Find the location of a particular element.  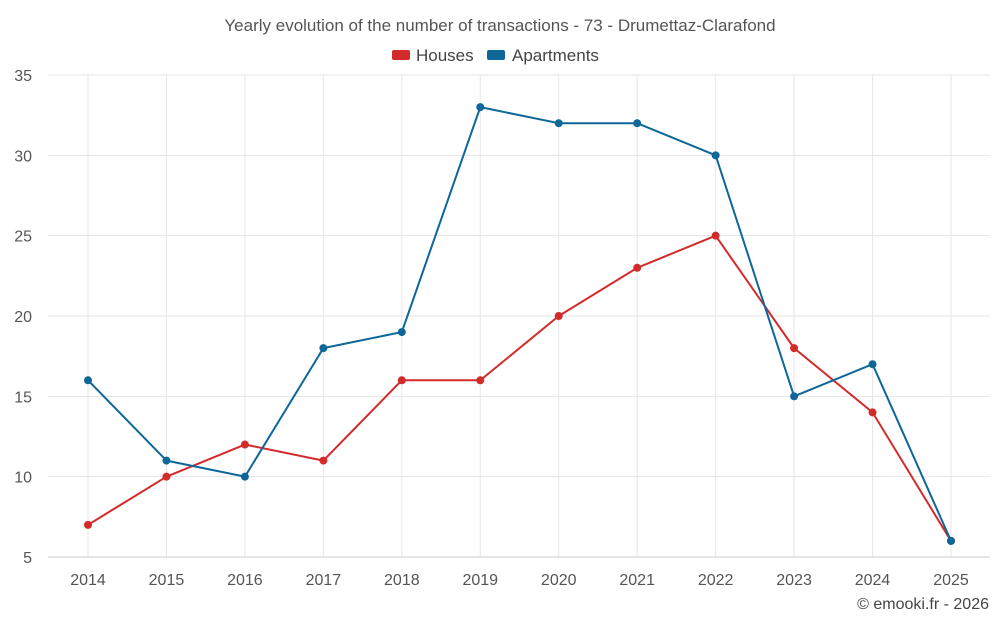

y-tick-label: 25 is located at coordinates (23, 237).